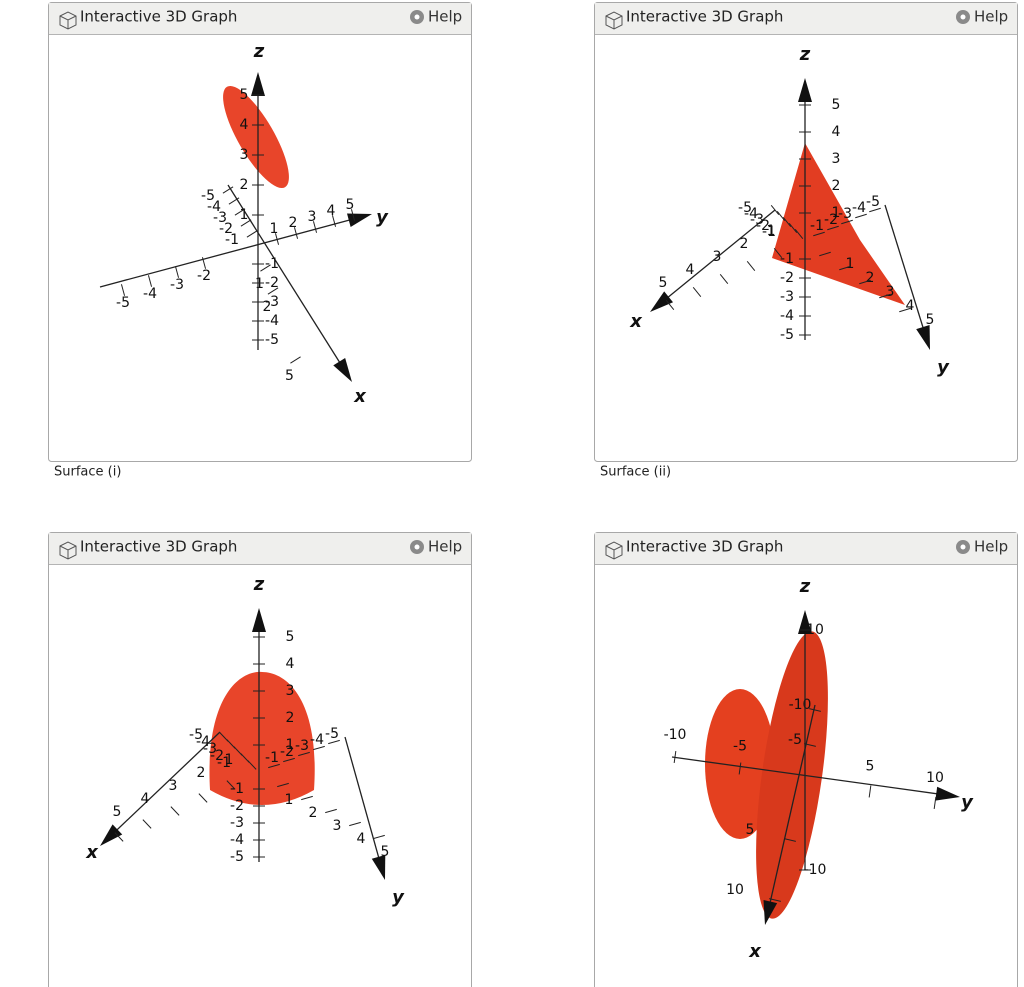 The image size is (1024, 987). Describe the element at coordinates (360, 396) in the screenshot. I see `axis-label: x` at that location.